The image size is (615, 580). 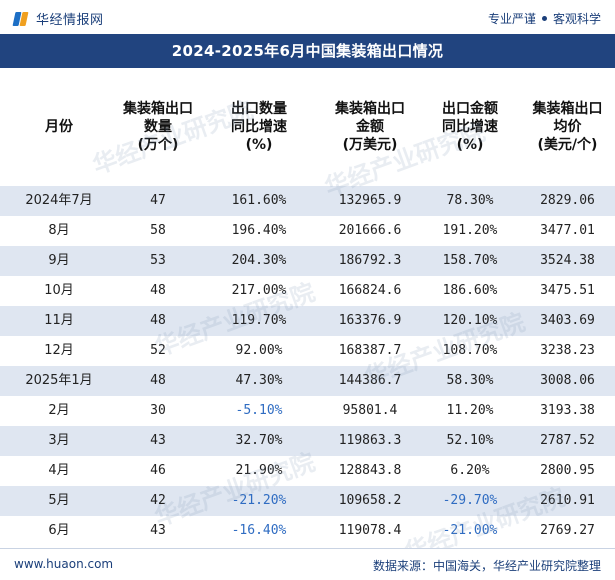 What do you see at coordinates (370, 470) in the screenshot?
I see `cell-export-amount: 128843.8` at bounding box center [370, 470].